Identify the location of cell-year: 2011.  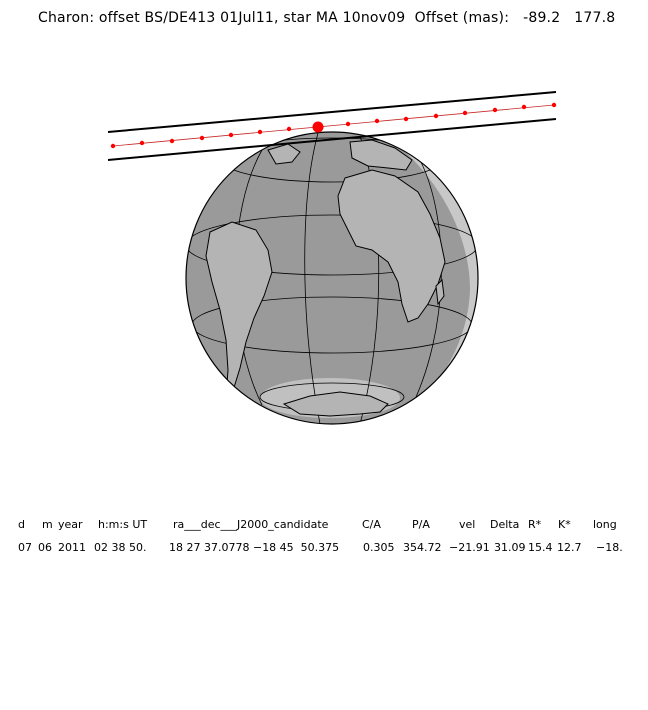
(72, 547).